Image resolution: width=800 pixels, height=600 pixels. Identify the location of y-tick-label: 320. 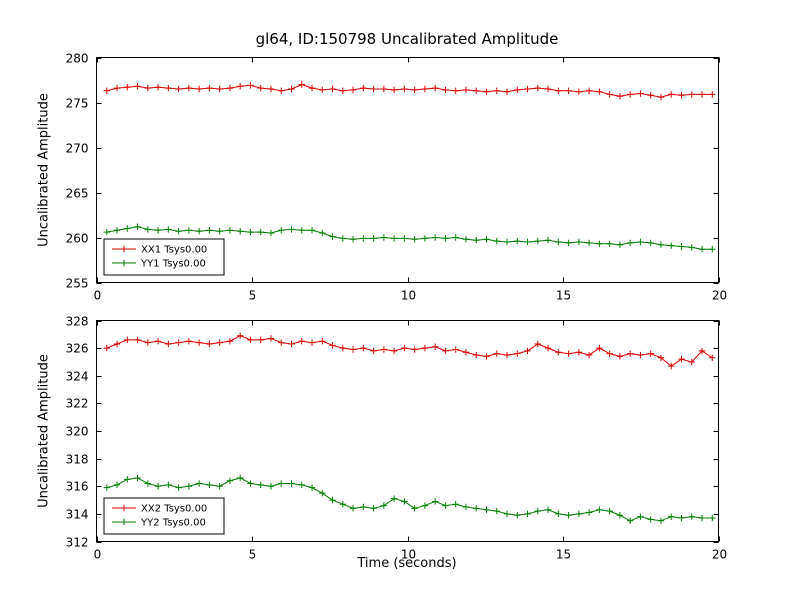
(77, 432).